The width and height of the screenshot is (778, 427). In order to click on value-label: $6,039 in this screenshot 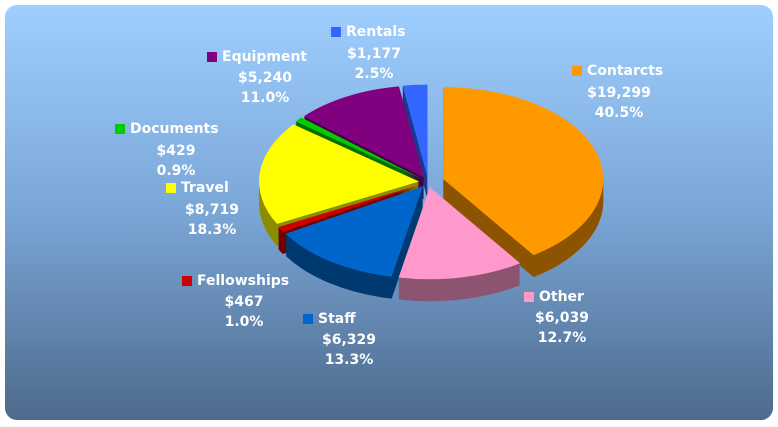, I will do `click(562, 318)`.